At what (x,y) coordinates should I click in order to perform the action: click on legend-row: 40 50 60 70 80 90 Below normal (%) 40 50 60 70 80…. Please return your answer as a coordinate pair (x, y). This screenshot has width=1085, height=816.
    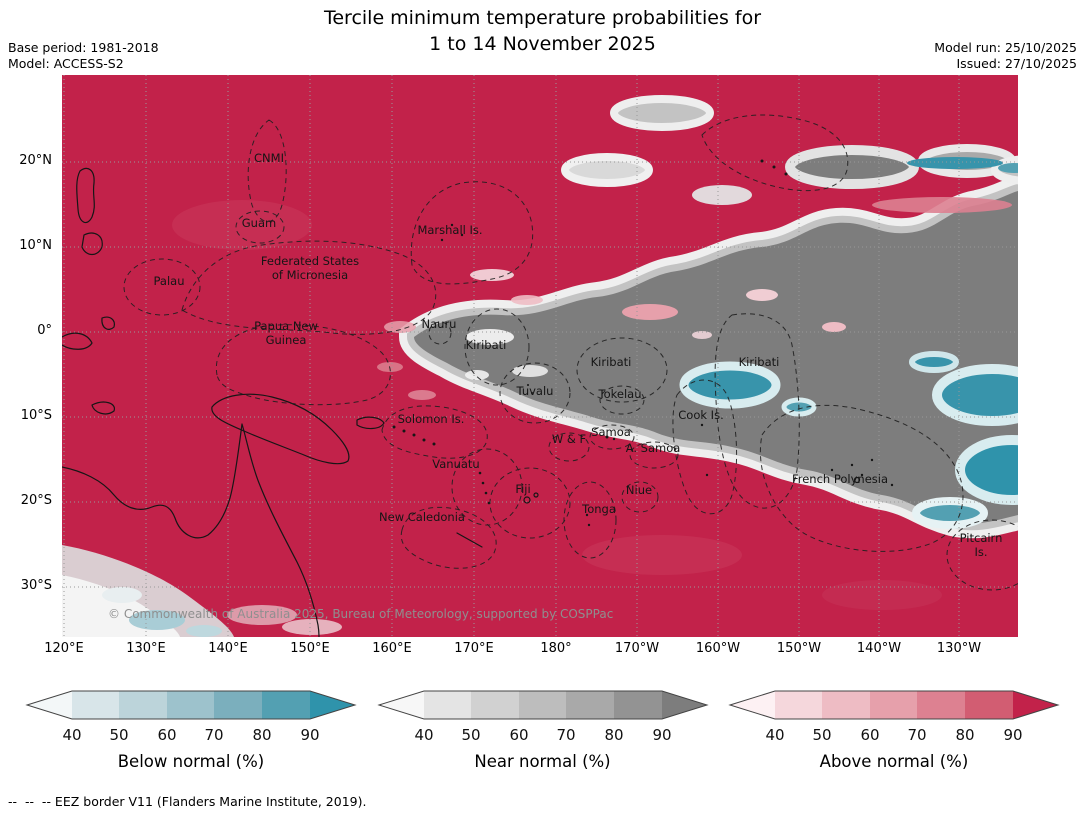
    Looking at the image, I should click on (542, 729).